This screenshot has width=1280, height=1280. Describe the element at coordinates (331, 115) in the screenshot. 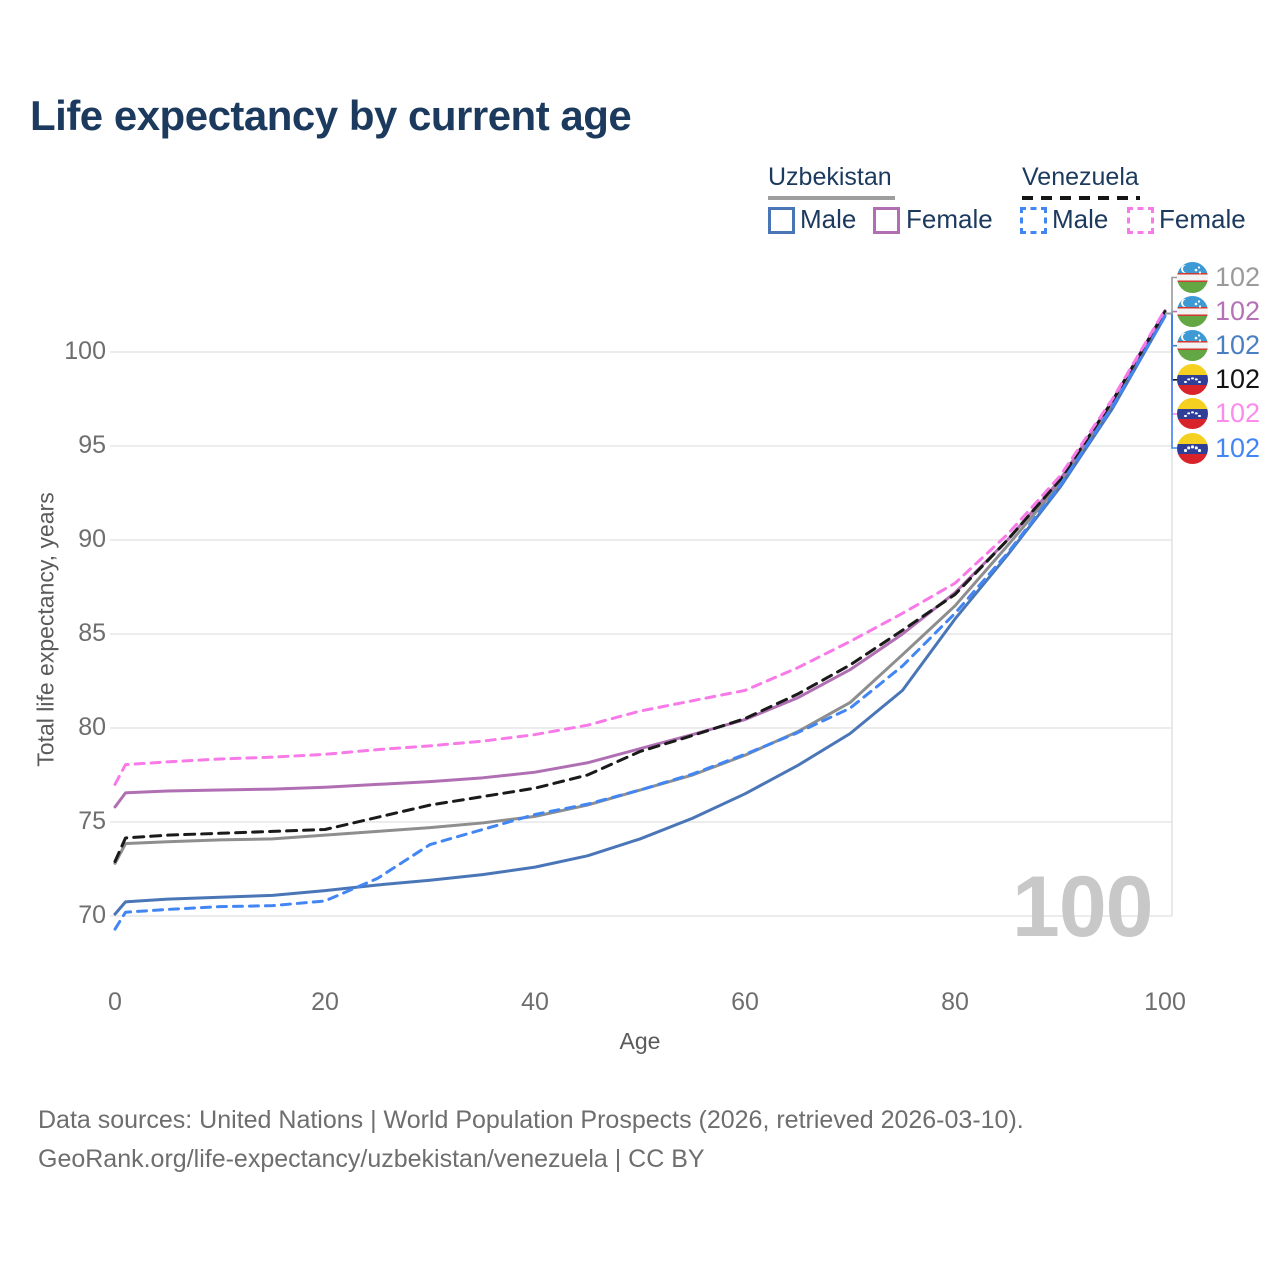

I see `page-title: Life expectancy by current age` at that location.